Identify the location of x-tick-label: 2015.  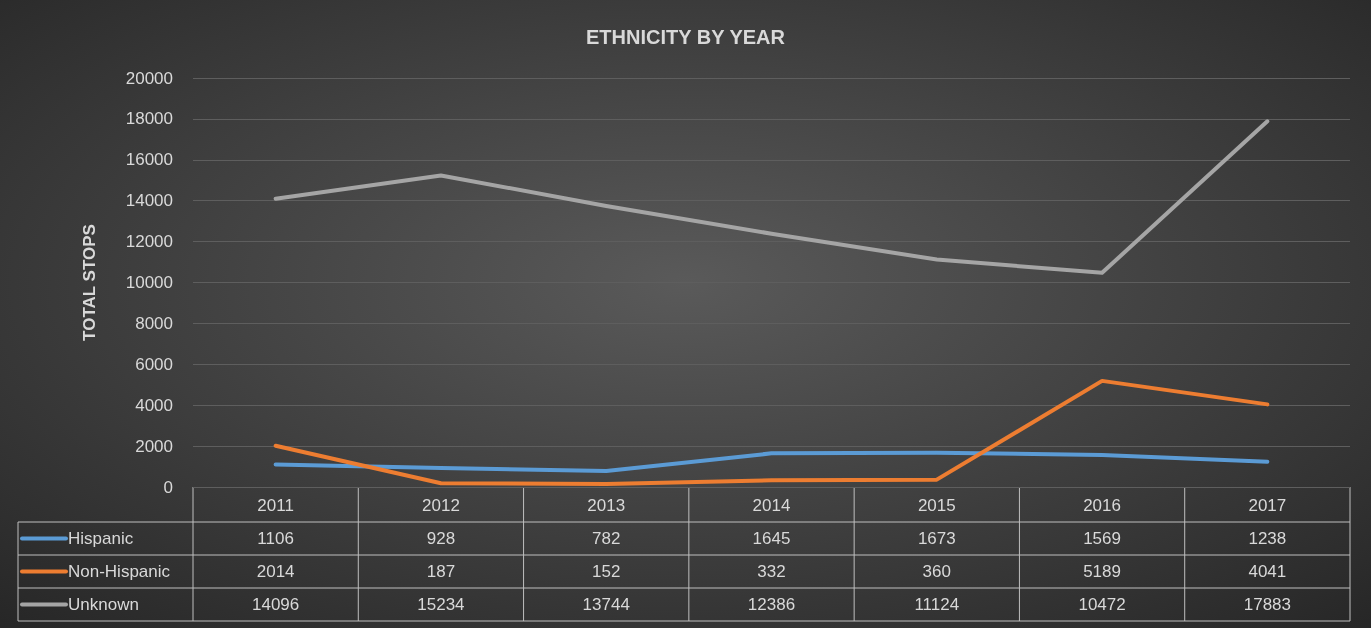
(936, 505).